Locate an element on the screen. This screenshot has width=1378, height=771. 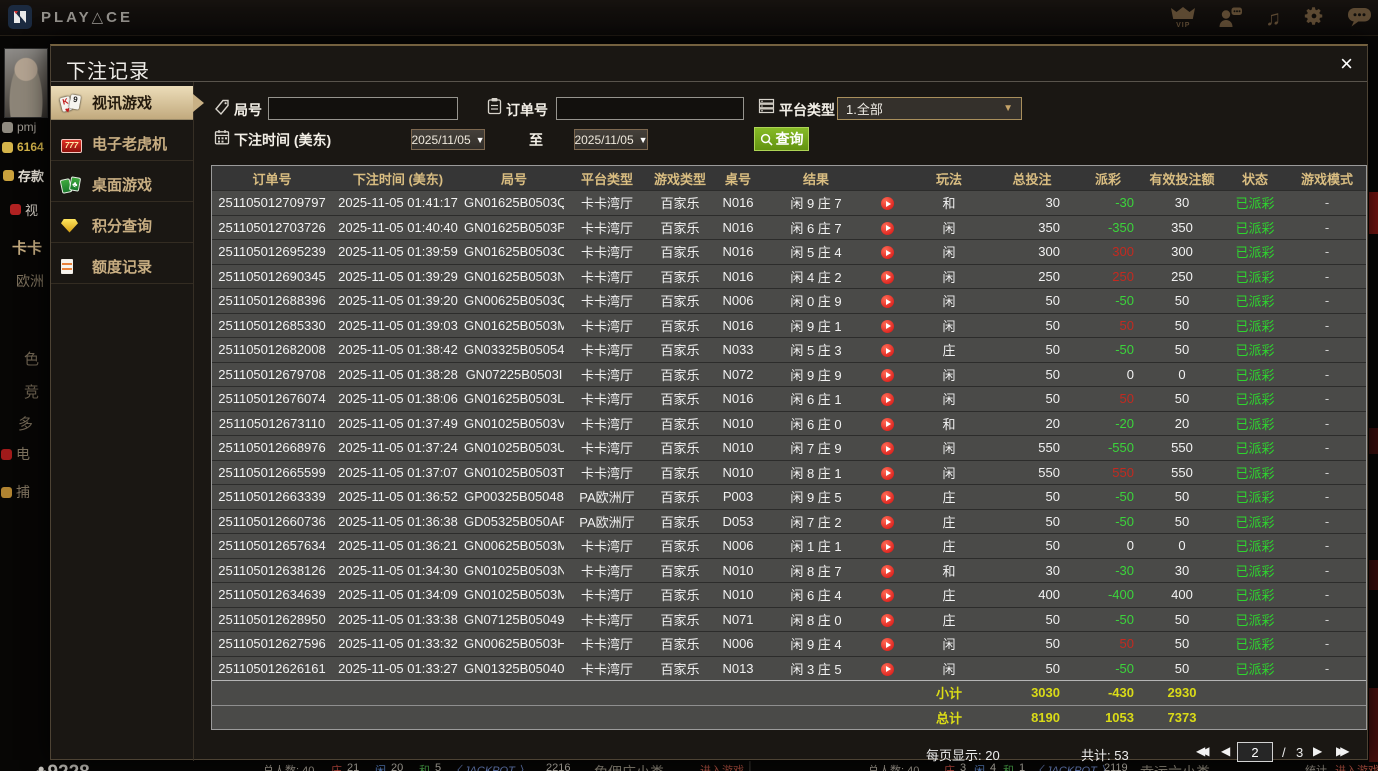
cell: PA欧洲厅 is located at coordinates (607, 498).